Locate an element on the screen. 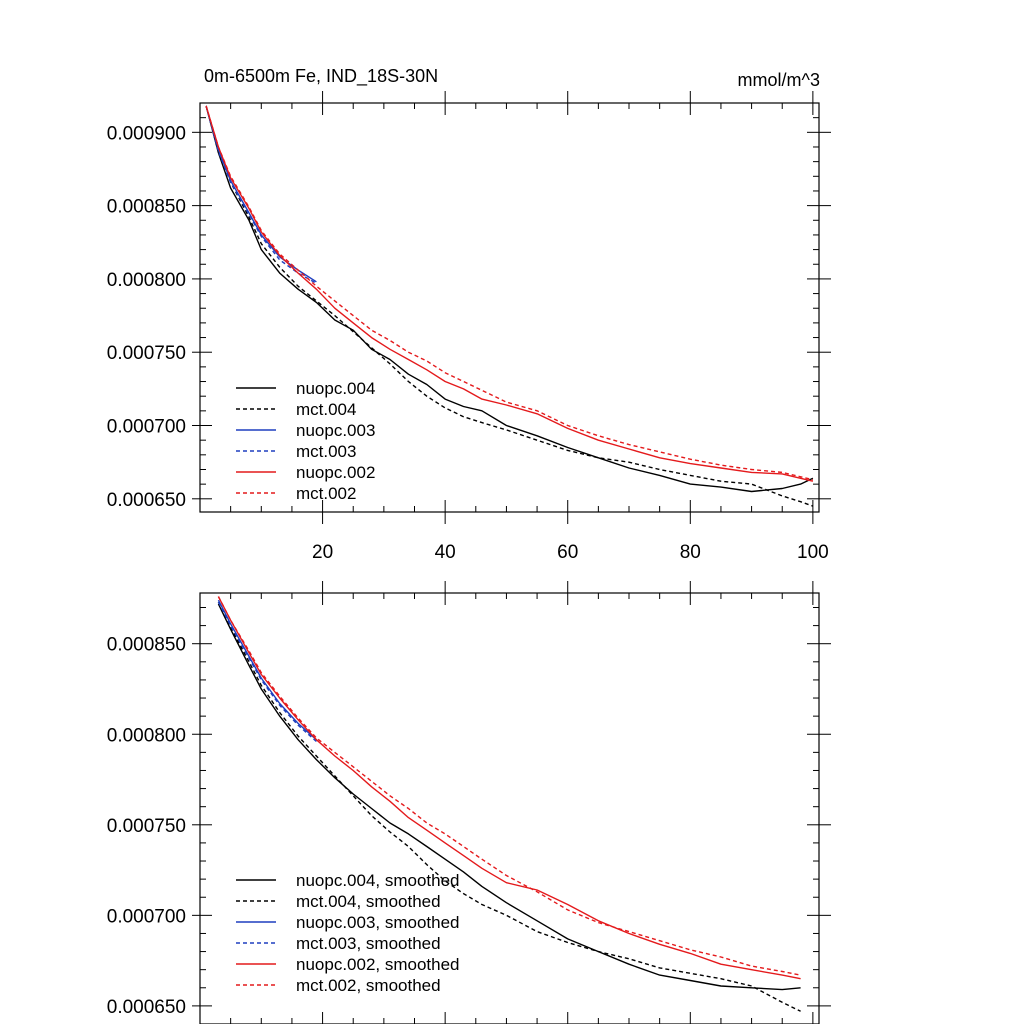  x-tick-label: 100 is located at coordinates (813, 552).